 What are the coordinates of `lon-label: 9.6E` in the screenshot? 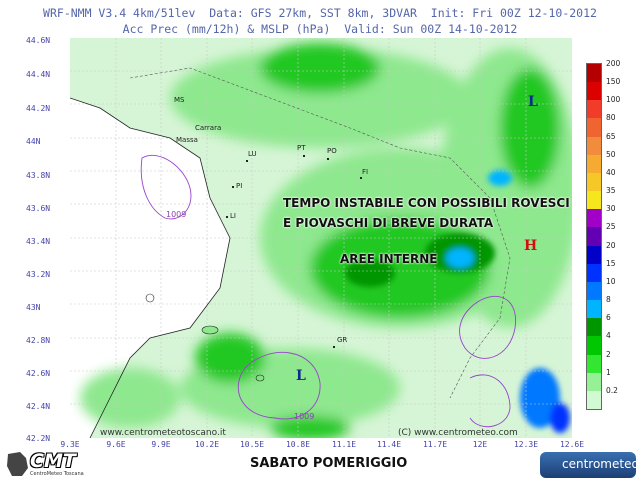 It's located at (116, 444).